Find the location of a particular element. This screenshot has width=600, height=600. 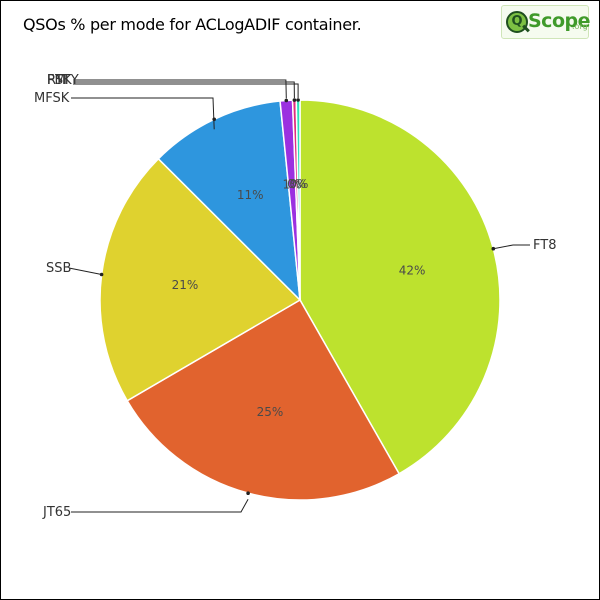

leader-line-psk is located at coordinates (184, 90).